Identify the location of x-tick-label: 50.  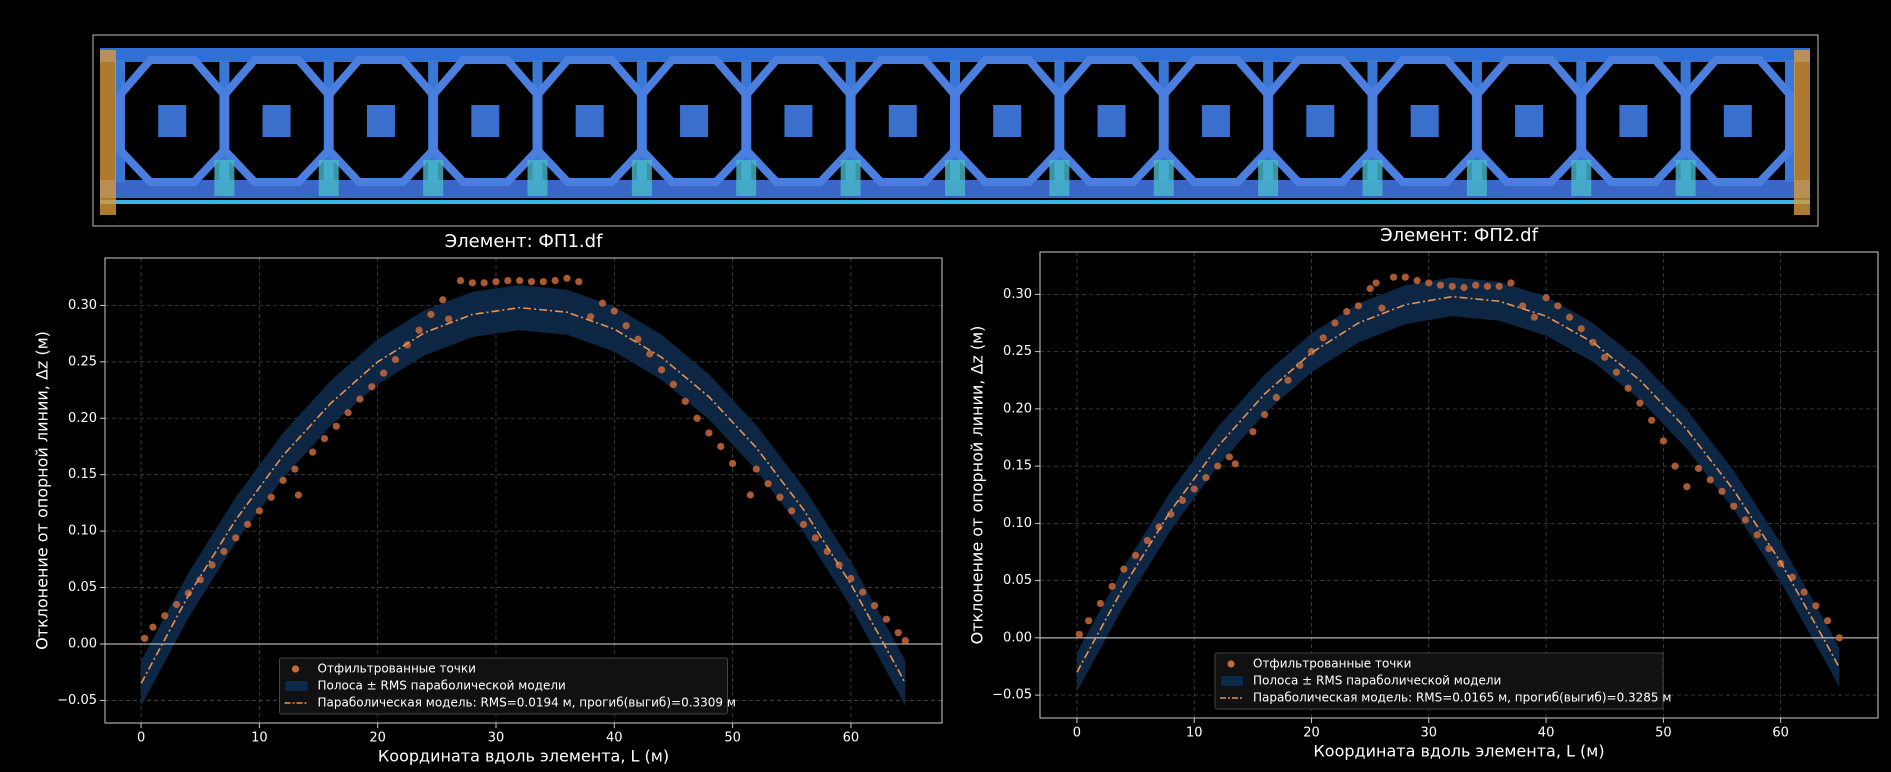
(1663, 733).